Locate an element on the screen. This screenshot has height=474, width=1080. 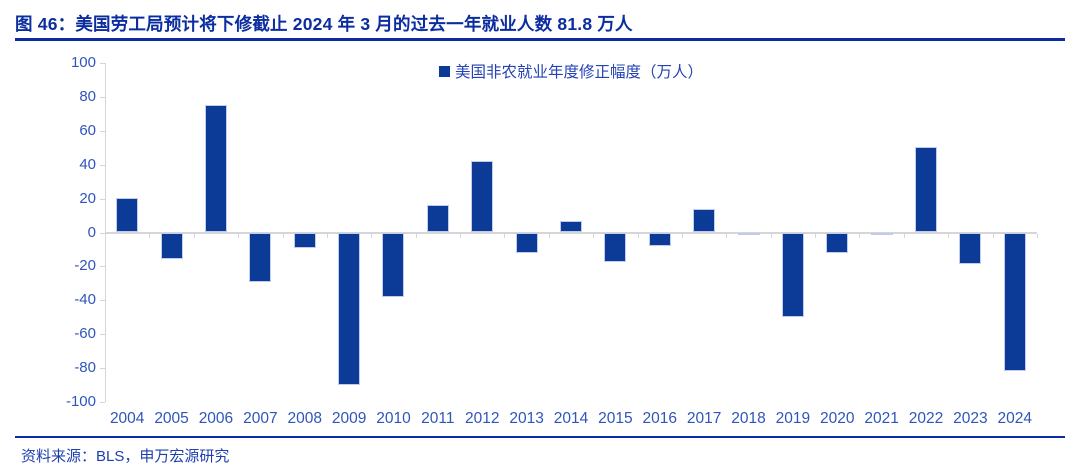
x-axis-label-2007: 2007 is located at coordinates (260, 418).